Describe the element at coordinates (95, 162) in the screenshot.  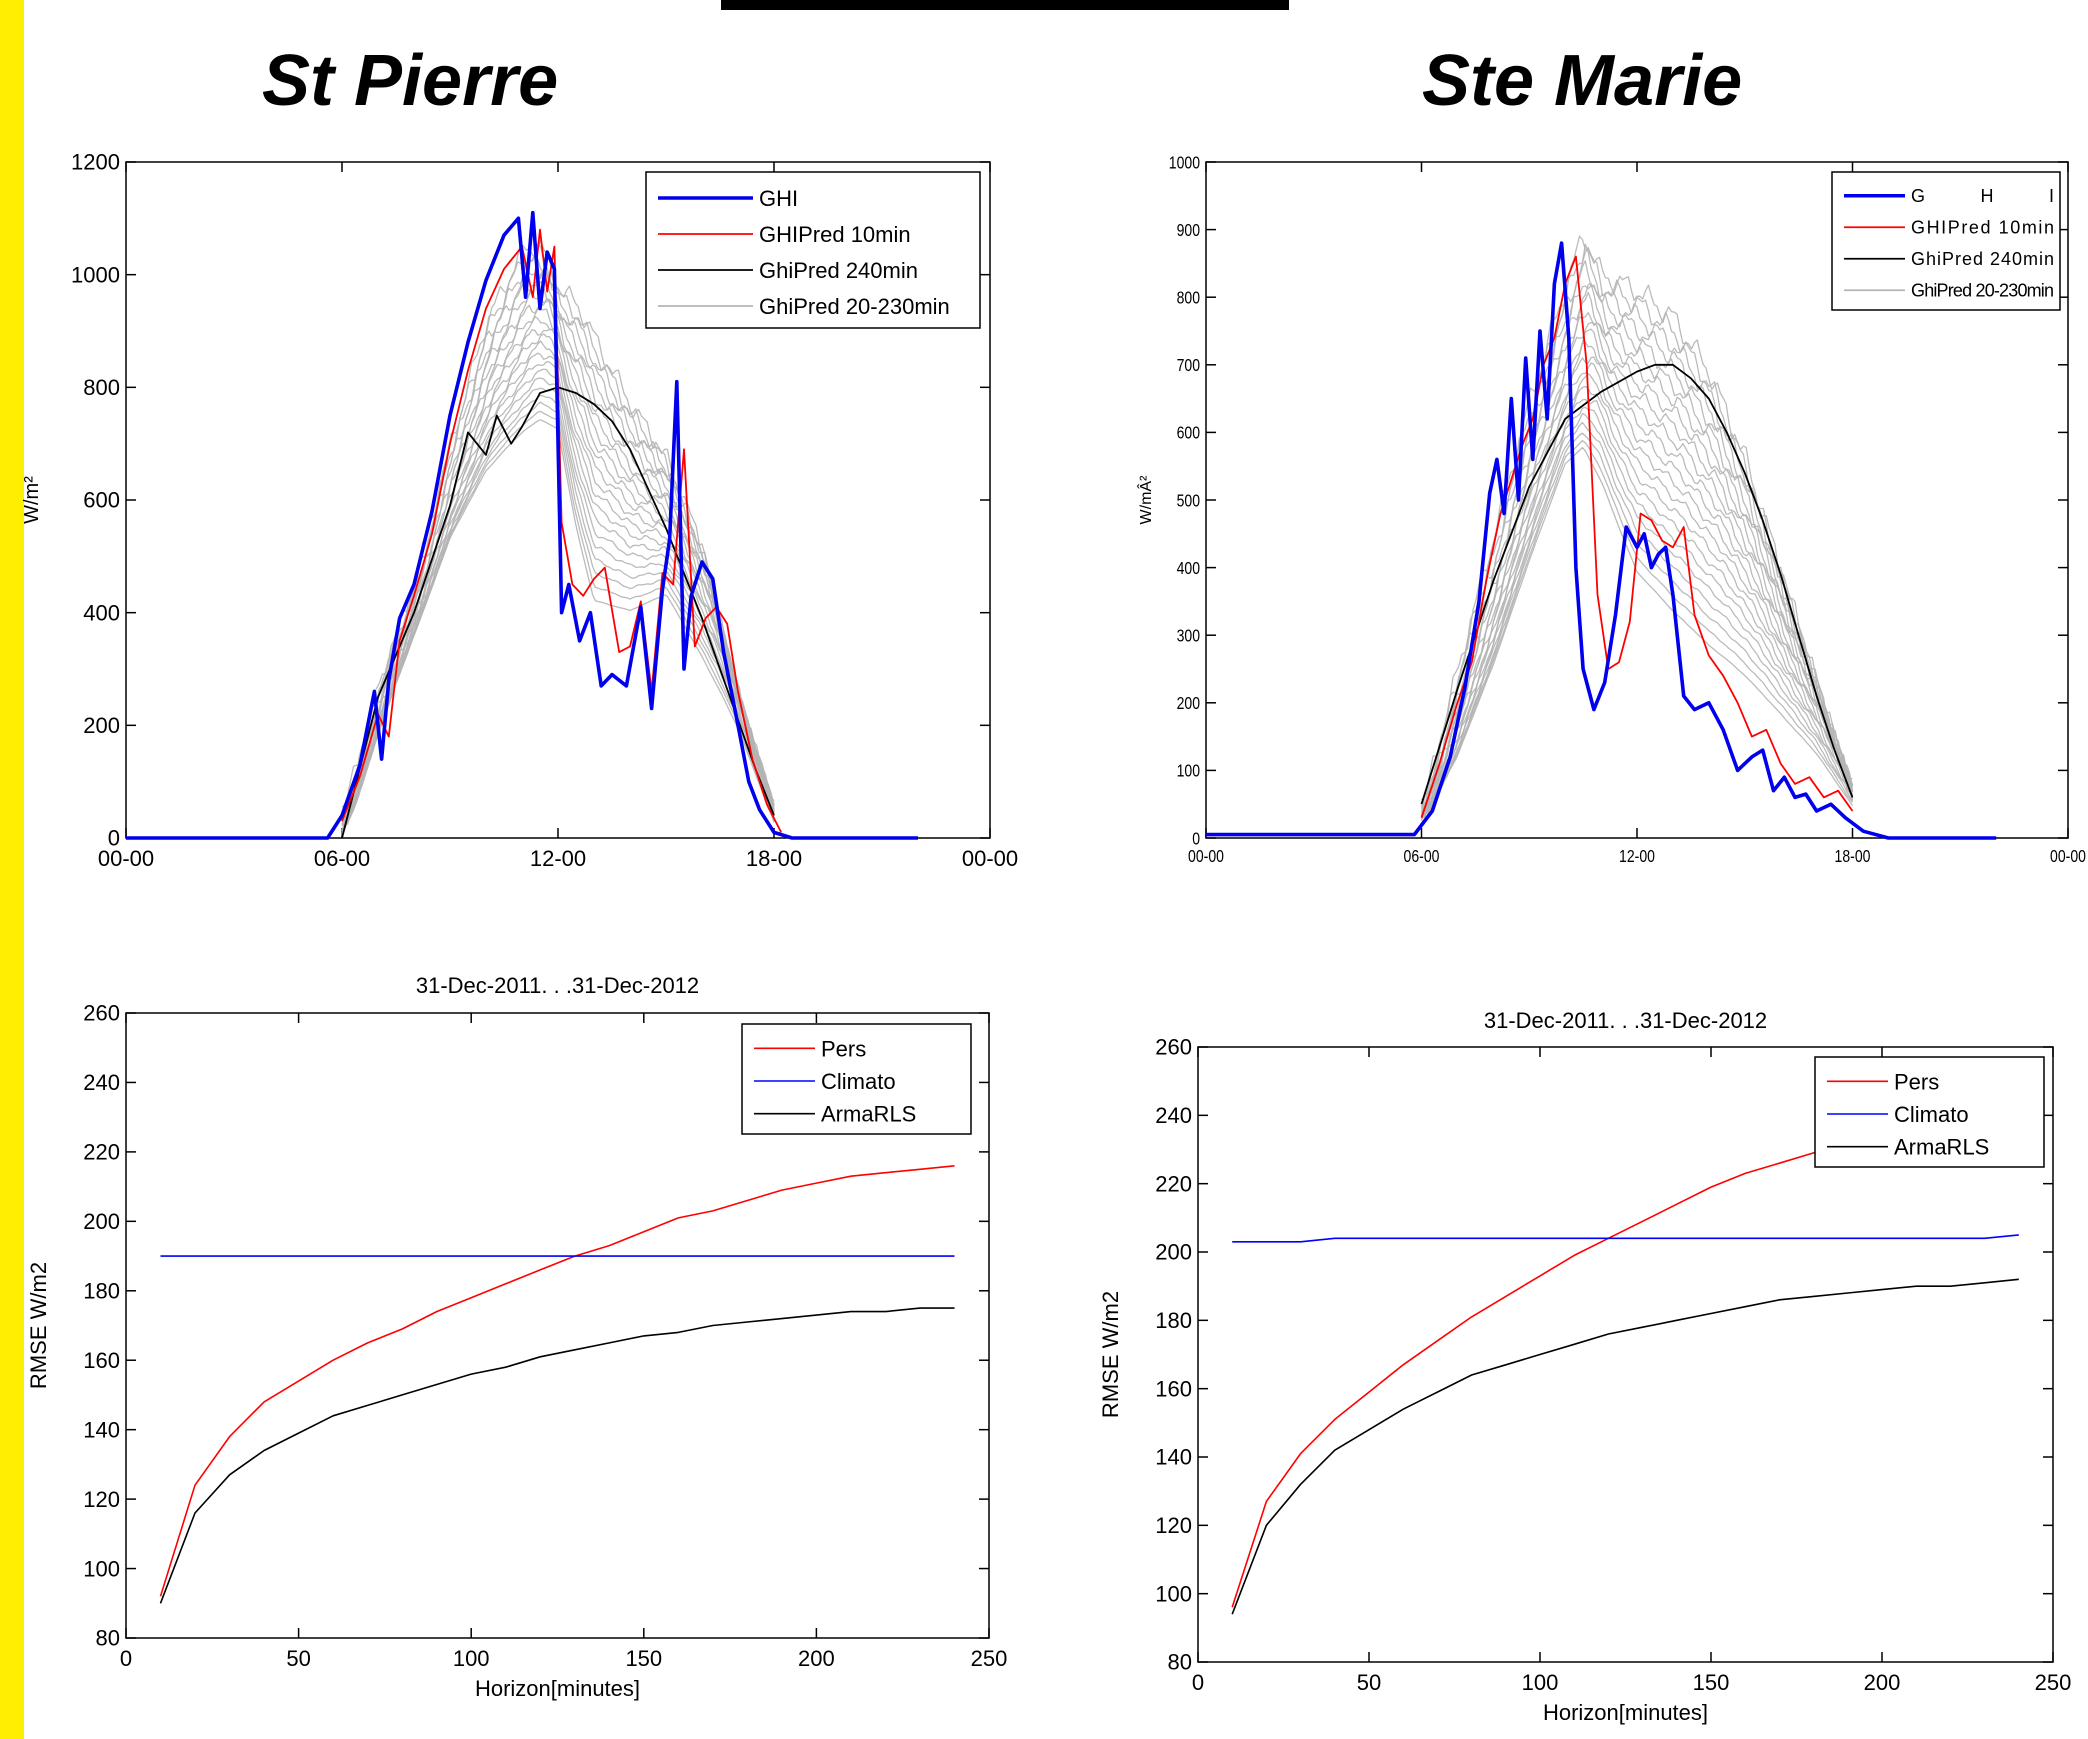
I see `y-tick-label: 1200` at that location.